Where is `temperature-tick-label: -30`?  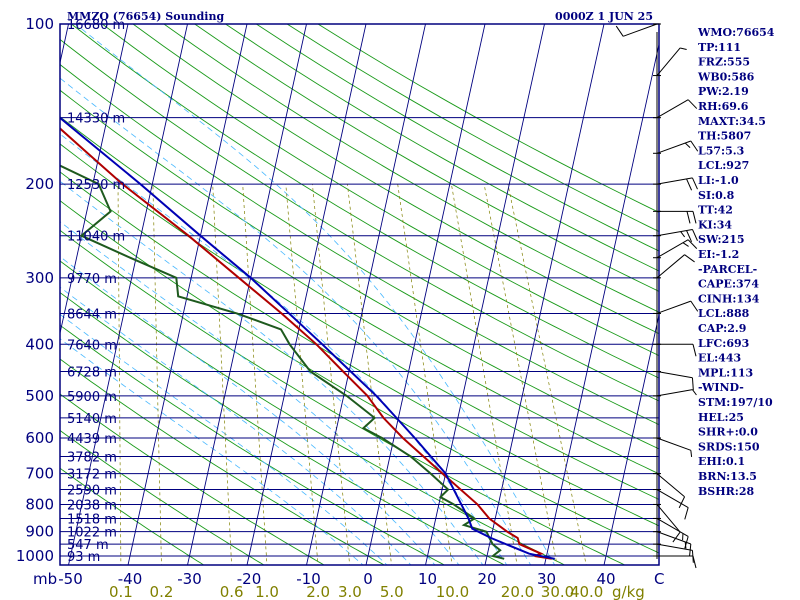
temperature-tick-label: -30 is located at coordinates (189, 579).